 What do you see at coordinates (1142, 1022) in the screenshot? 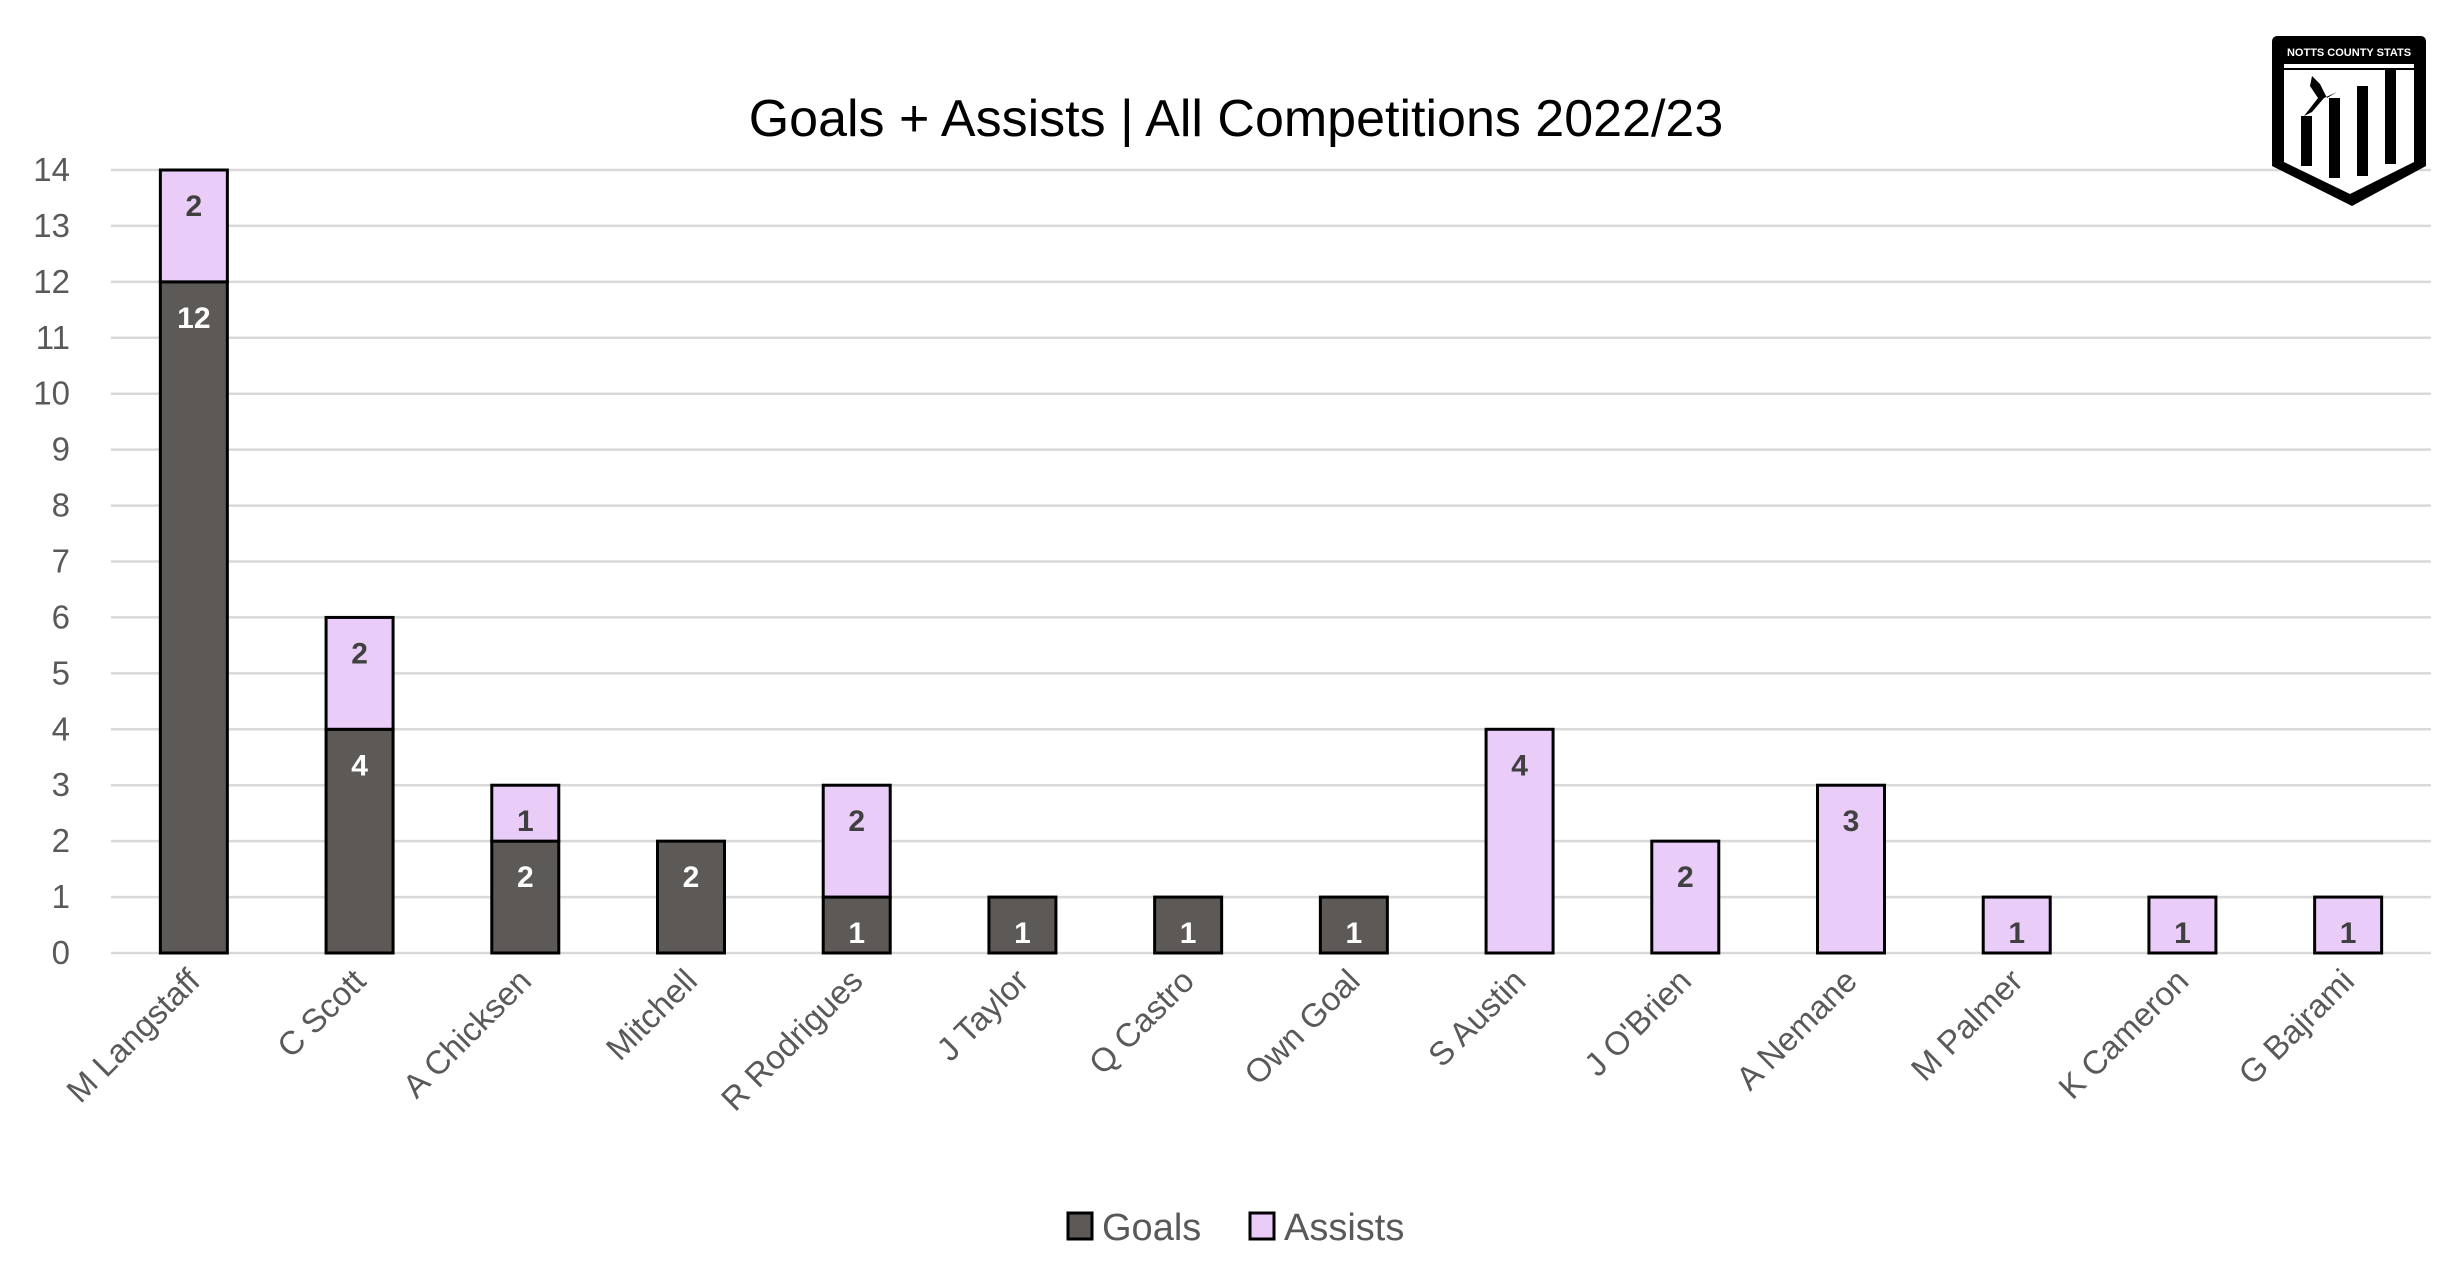
I see `x-tick-label: Q Castro` at bounding box center [1142, 1022].